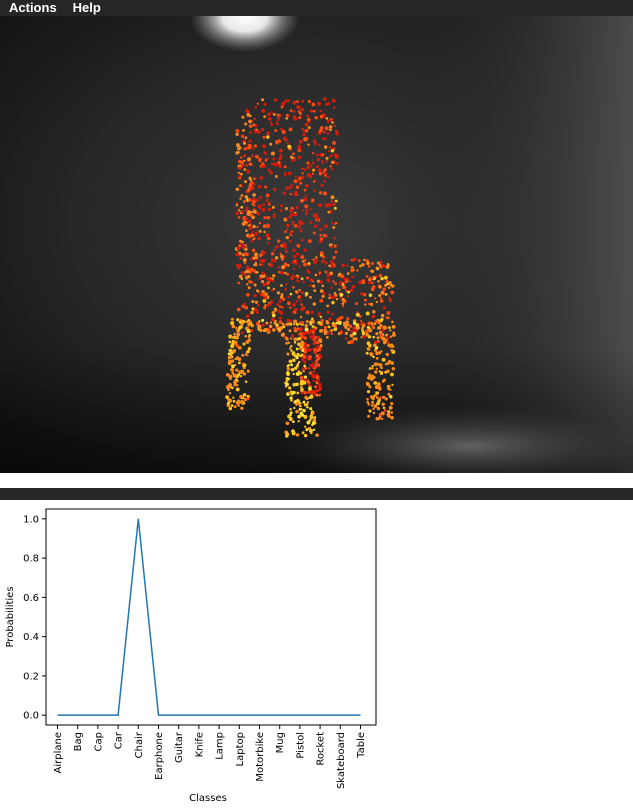 Image resolution: width=633 pixels, height=811 pixels. Describe the element at coordinates (33, 7) in the screenshot. I see `menu-actions: Actions` at that location.